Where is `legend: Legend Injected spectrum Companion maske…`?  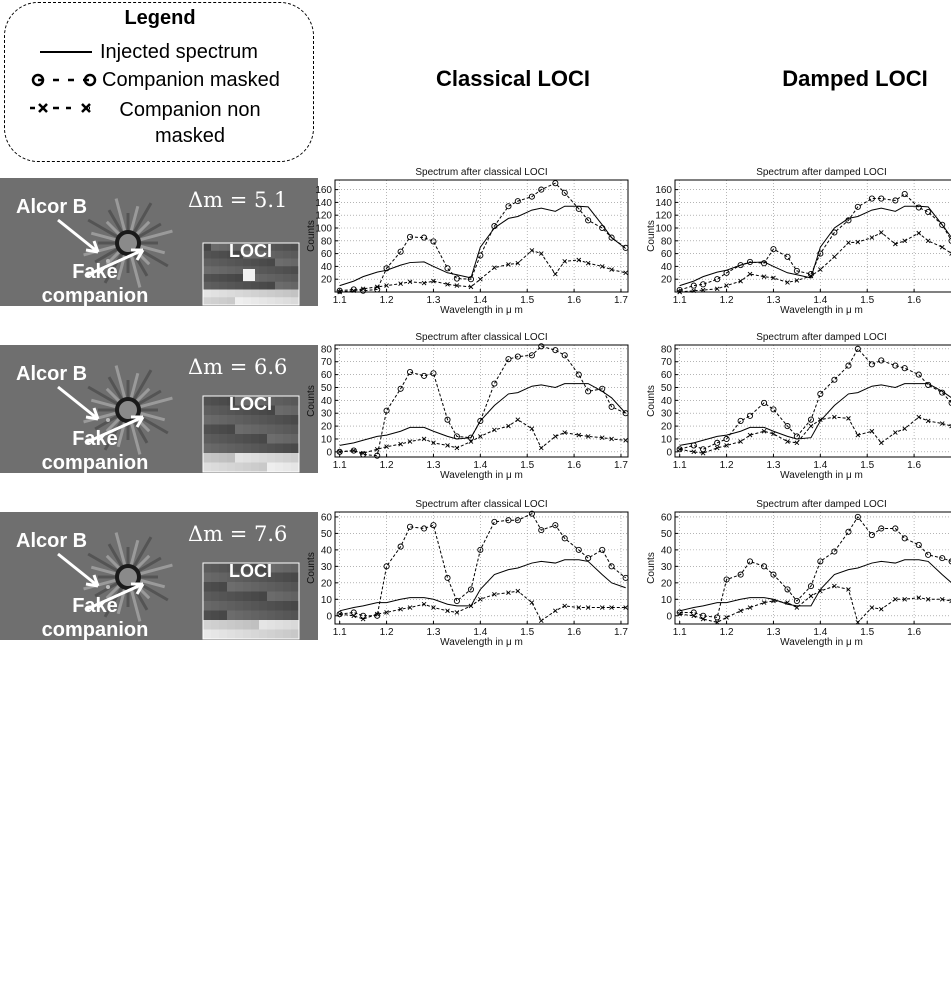 legend: Legend Injected spectrum Companion maske… is located at coordinates (159, 82).